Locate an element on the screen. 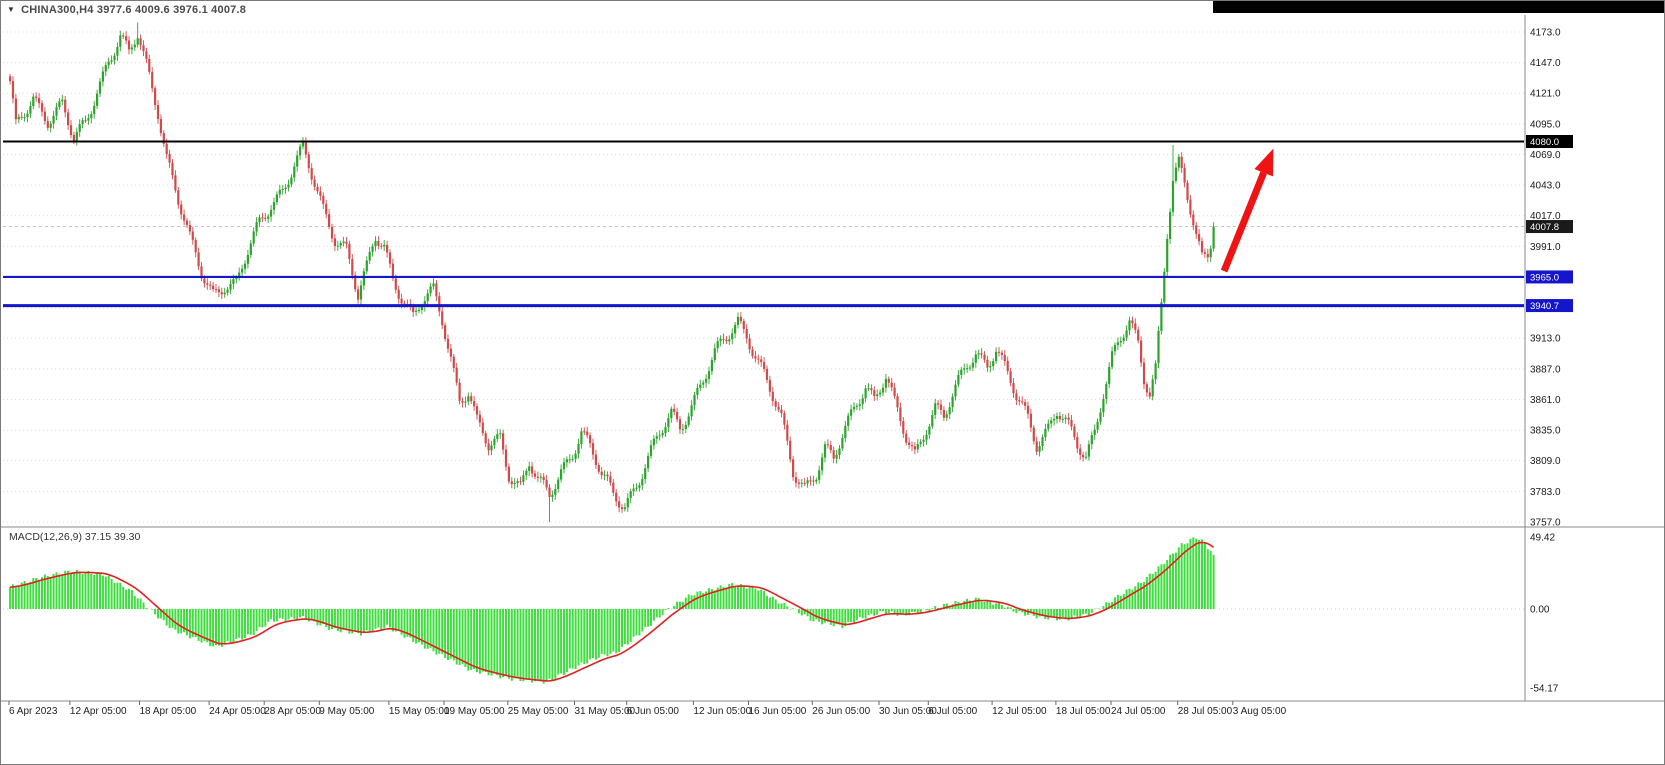 This screenshot has width=1665, height=765. symbol-dropdown-icon: ▼ is located at coordinates (11, 9).